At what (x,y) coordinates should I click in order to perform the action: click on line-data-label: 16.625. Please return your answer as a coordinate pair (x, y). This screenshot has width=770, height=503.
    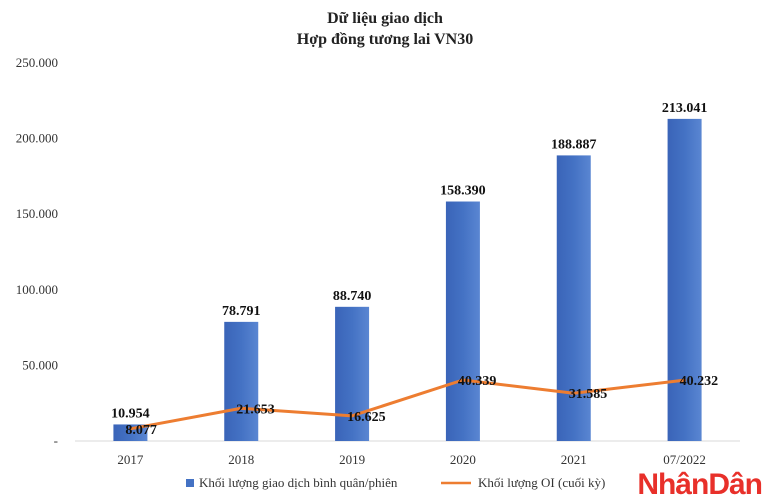
    Looking at the image, I should click on (366, 417).